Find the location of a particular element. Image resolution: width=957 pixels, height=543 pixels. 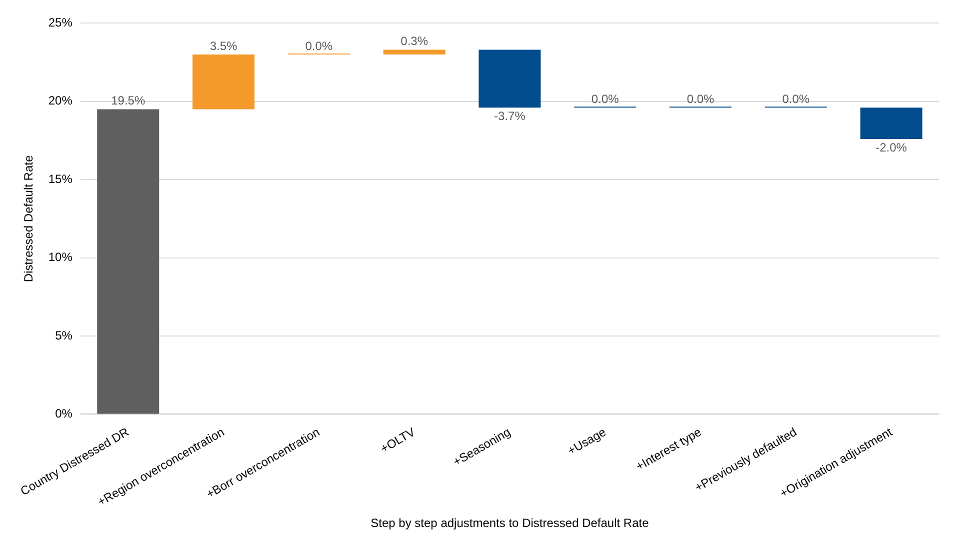

y-tick-label: 0% is located at coordinates (64, 413).